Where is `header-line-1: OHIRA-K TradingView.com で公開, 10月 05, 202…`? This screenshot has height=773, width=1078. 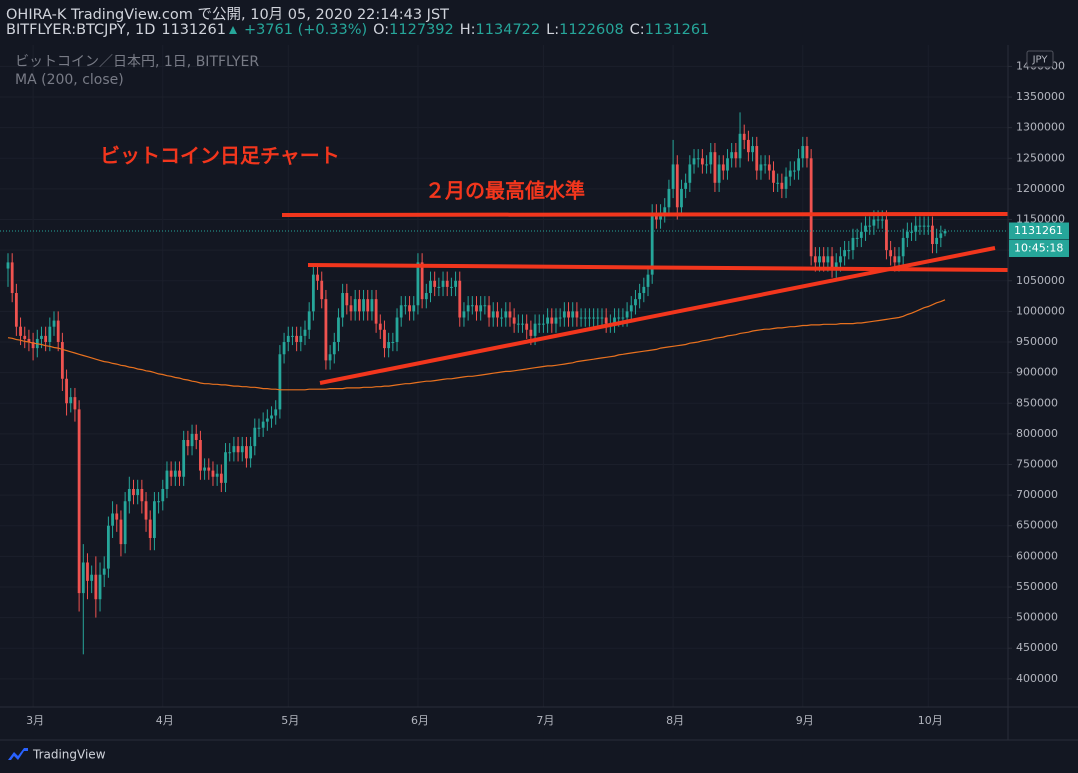 header-line-1: OHIRA-K TradingView.com で公開, 10月 05, 202… is located at coordinates (227, 13).